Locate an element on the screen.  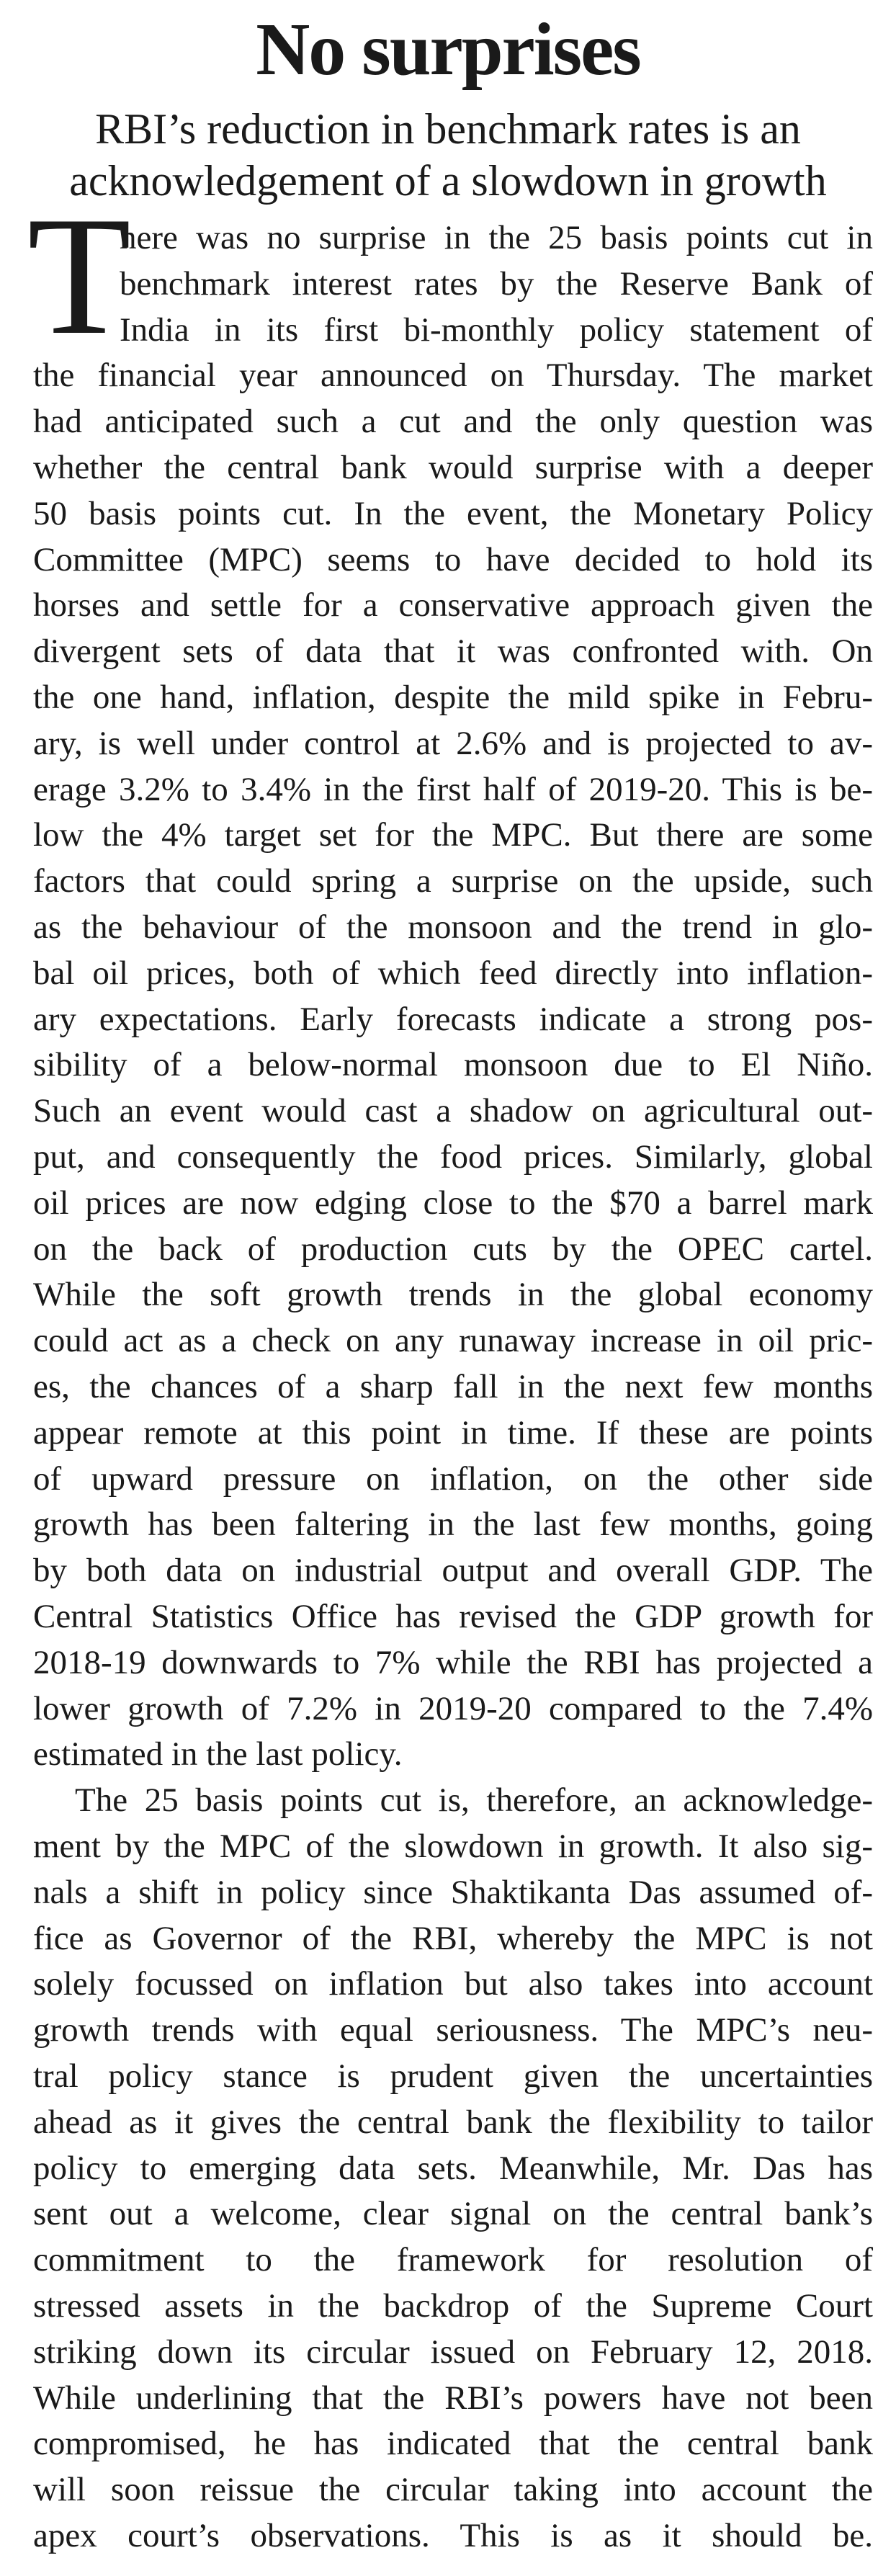
body-text: estimated in the last policy. is located at coordinates (218, 1754).